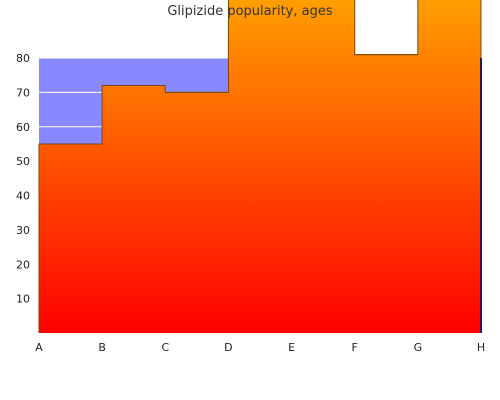  Describe the element at coordinates (23, 264) in the screenshot. I see `y-tick-label: 20` at that location.